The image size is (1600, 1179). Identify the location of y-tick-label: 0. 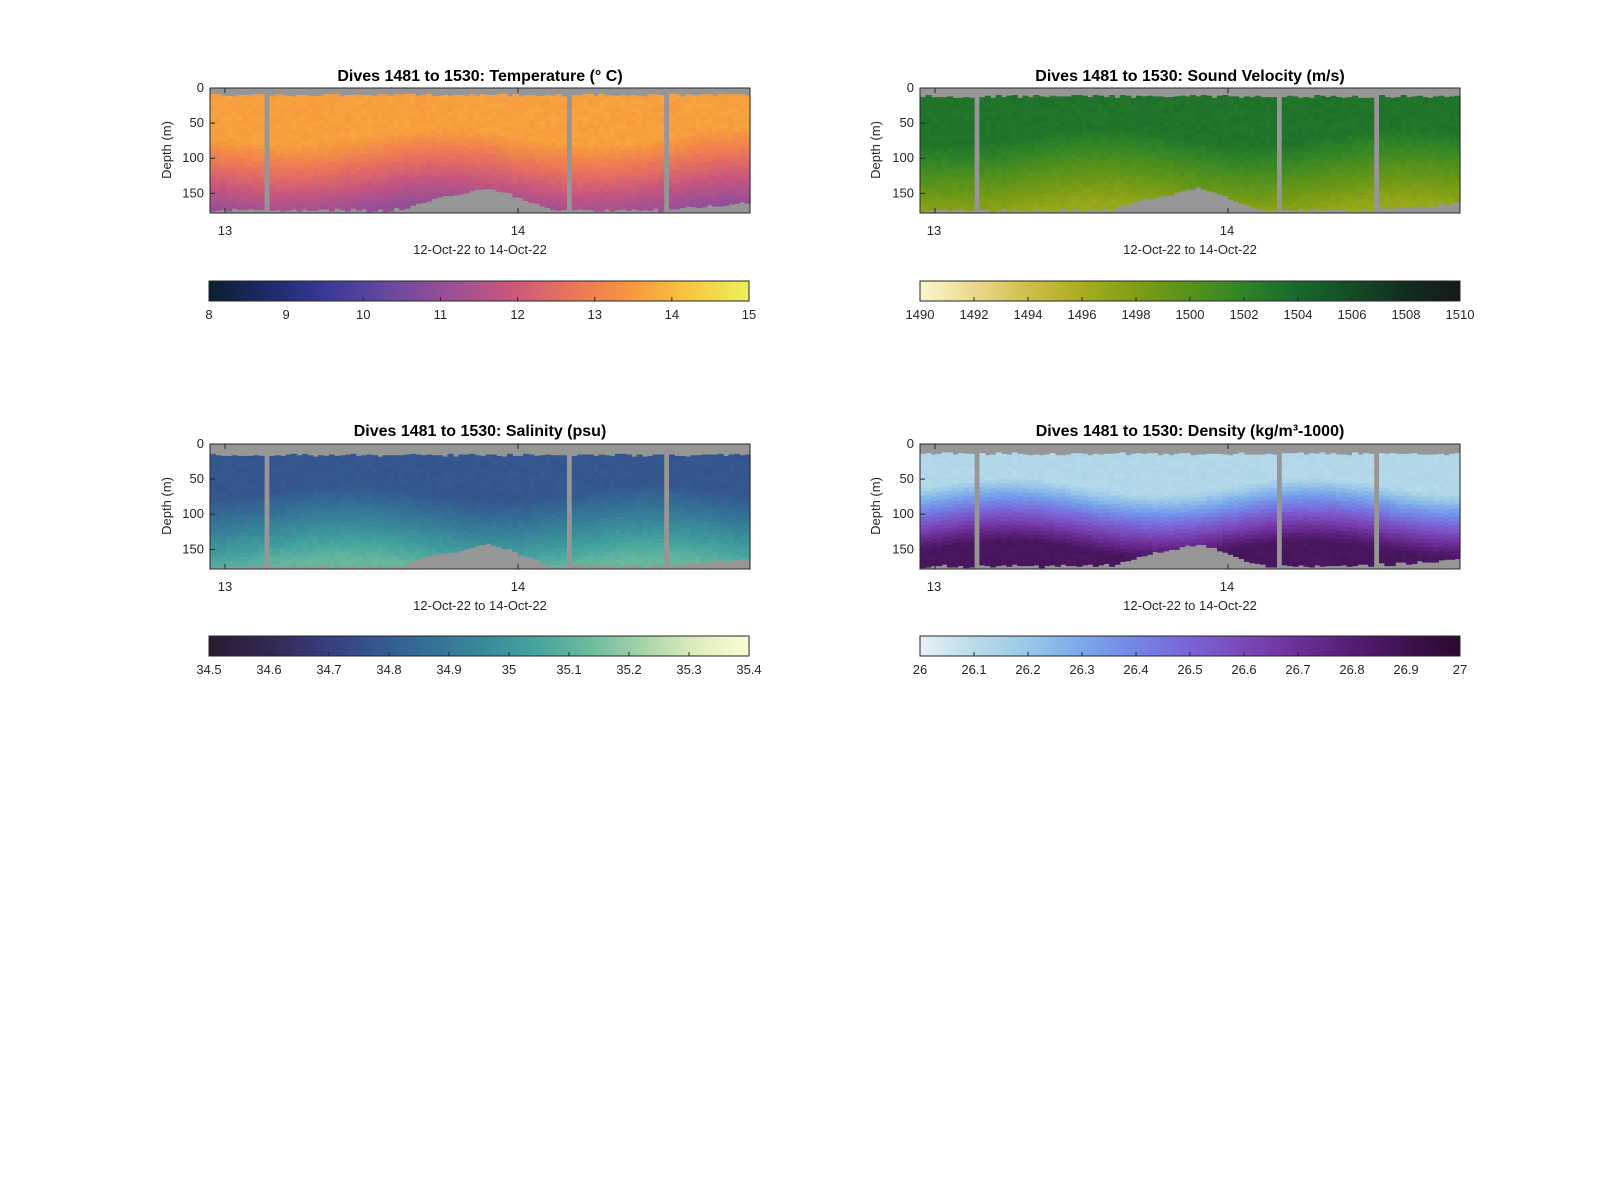
(200, 87).